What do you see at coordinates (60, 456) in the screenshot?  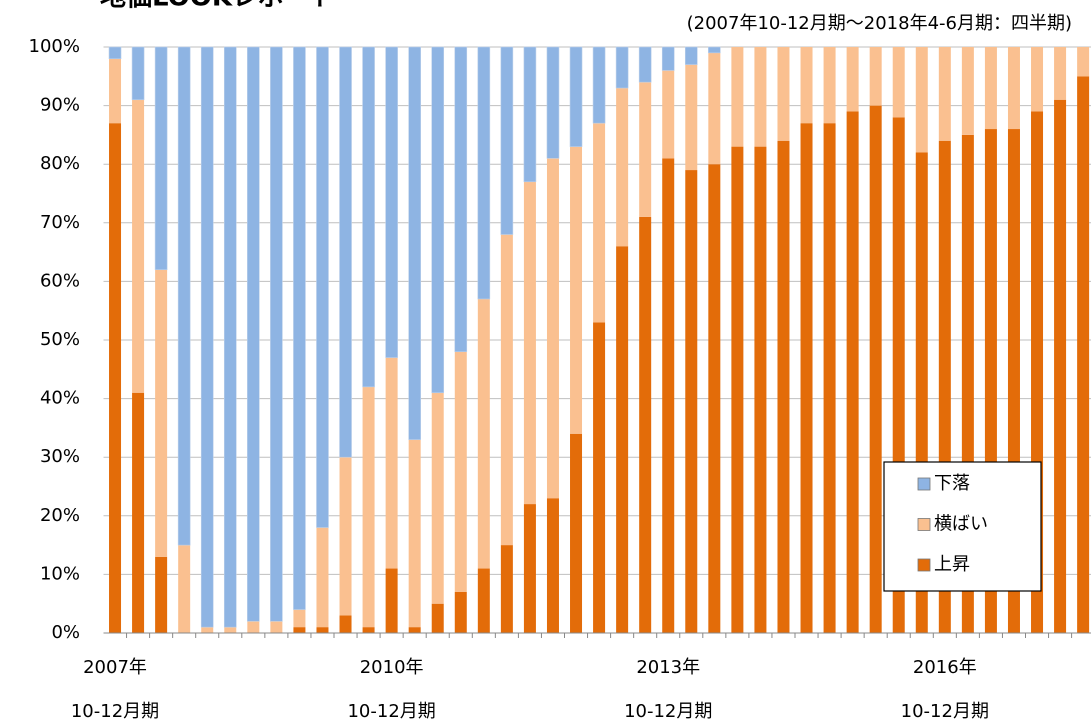 I see `y-tick-label: 30%` at bounding box center [60, 456].